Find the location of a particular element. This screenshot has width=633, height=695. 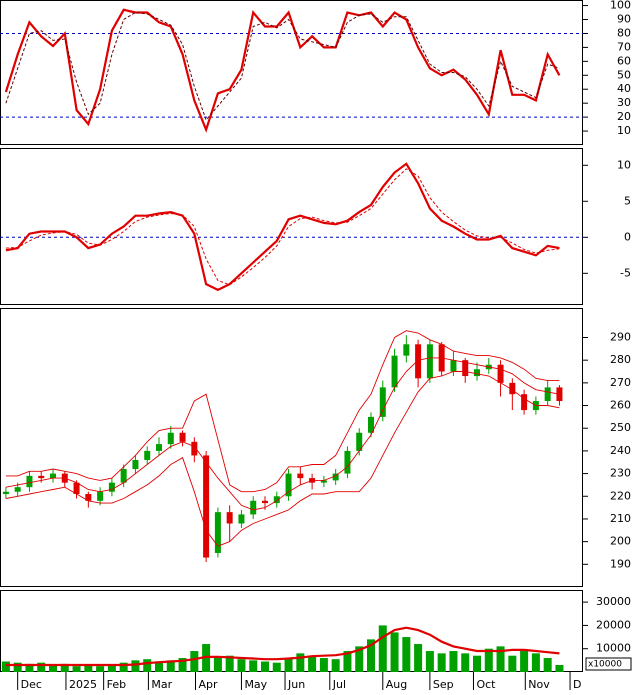

x-tick-label: Sep is located at coordinates (443, 684).